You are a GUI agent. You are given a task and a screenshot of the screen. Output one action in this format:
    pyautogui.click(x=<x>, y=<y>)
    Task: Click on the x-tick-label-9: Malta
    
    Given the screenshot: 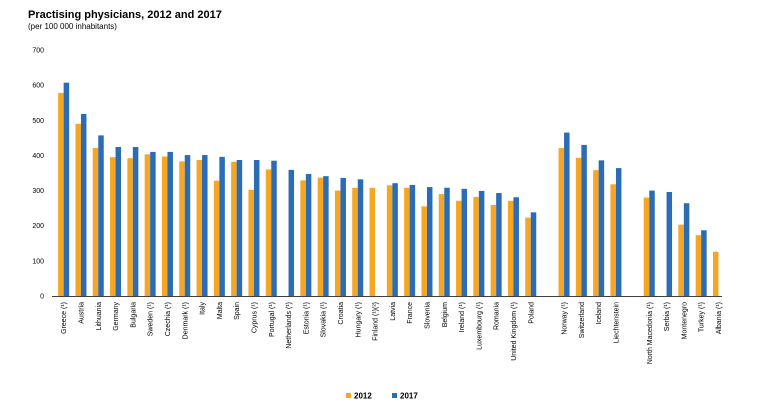 What is the action you would take?
    pyautogui.click(x=220, y=310)
    